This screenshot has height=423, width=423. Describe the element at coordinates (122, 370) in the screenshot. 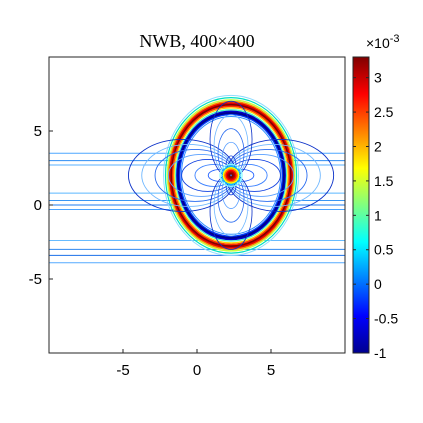

I see `x-tick-label: -5` at that location.